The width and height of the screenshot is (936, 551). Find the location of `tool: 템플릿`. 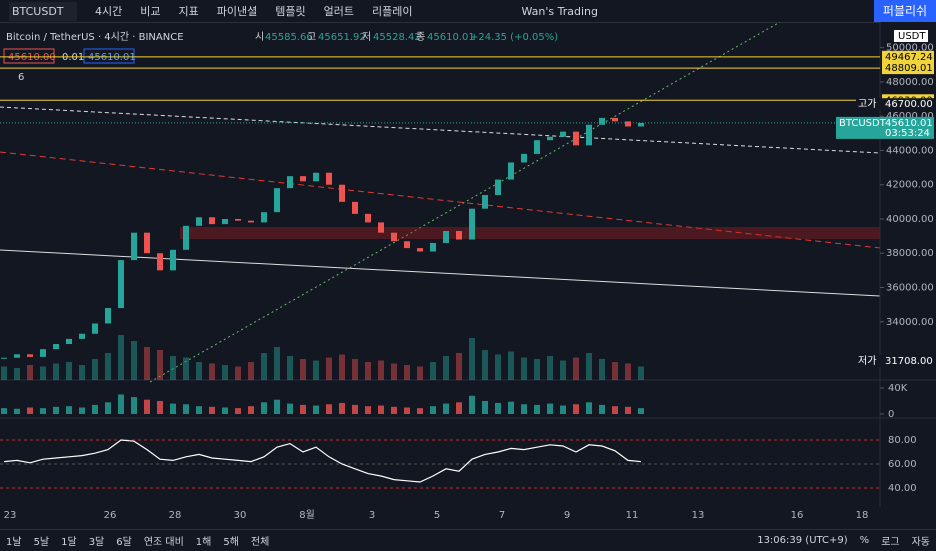

tool: 템플릿 is located at coordinates (290, 11).